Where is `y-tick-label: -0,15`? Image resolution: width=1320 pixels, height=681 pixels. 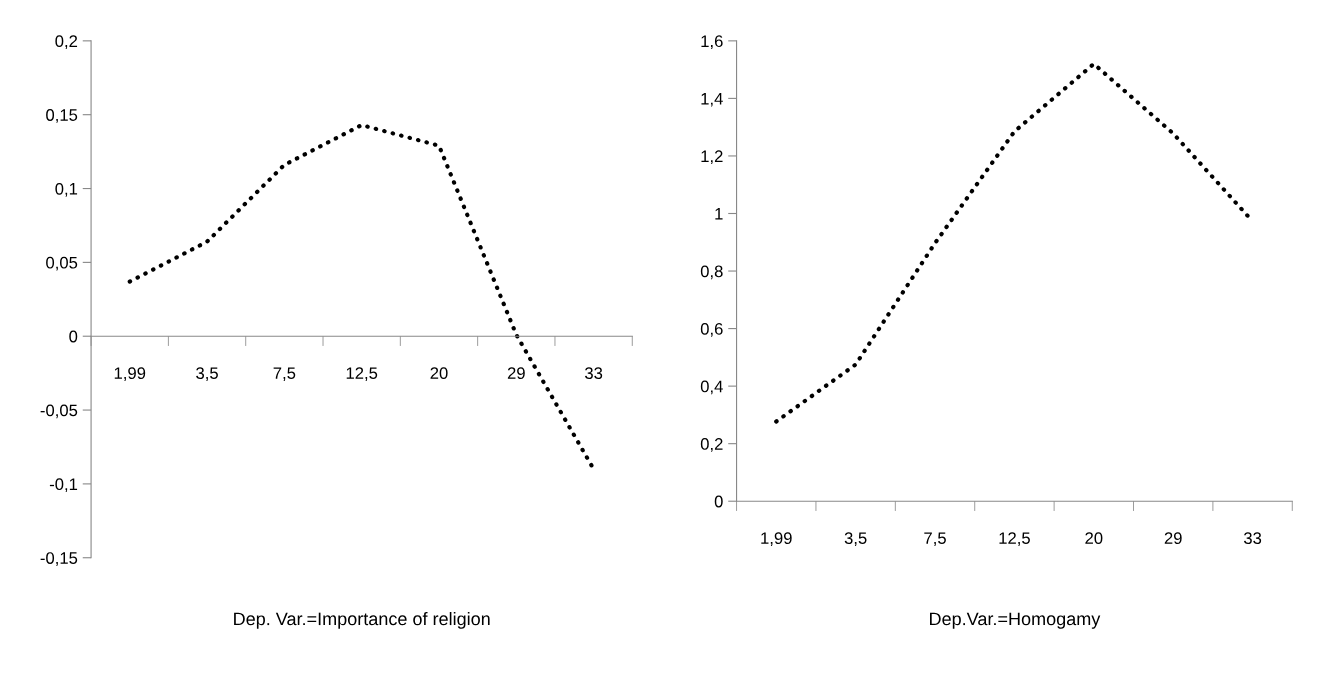
y-tick-label: -0,15 is located at coordinates (59, 559).